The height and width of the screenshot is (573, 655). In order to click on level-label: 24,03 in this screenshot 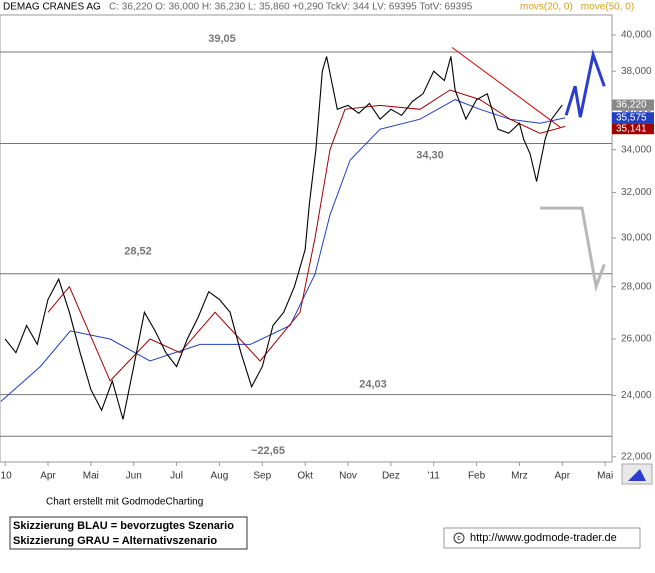, I will do `click(373, 384)`.